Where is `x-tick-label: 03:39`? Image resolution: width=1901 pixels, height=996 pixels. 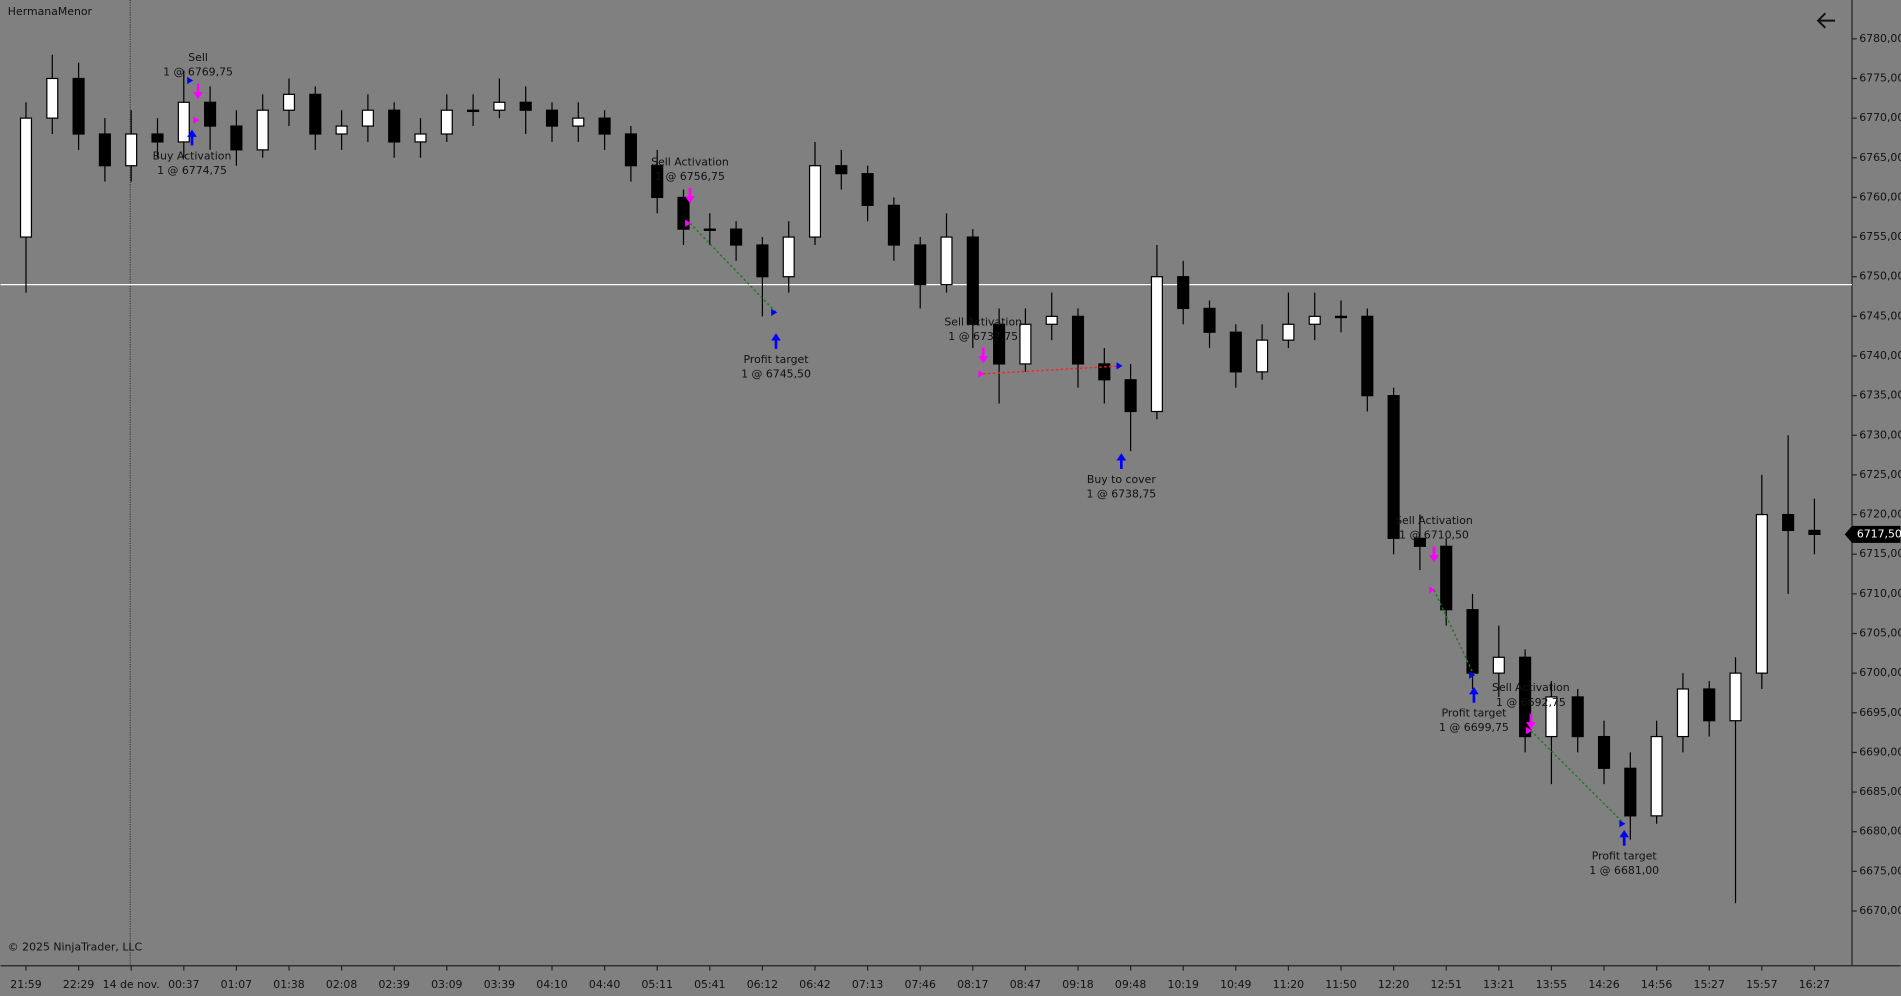
x-tick-label: 03:39 is located at coordinates (499, 984).